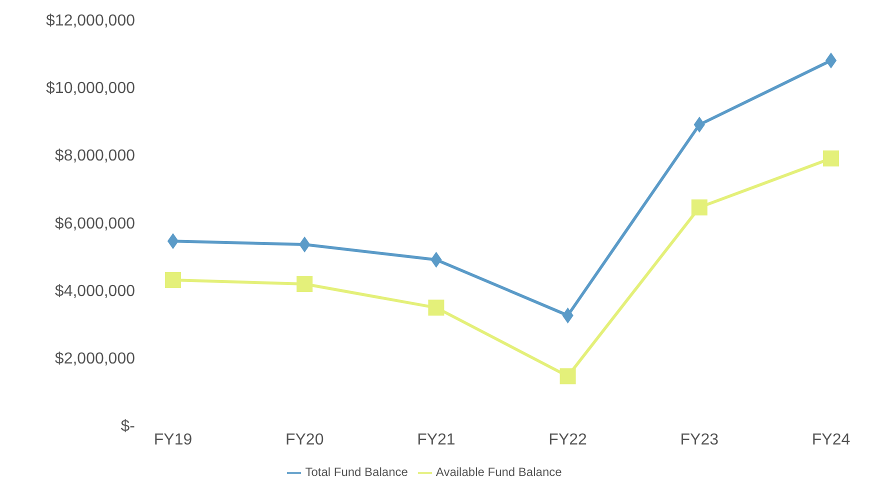  Describe the element at coordinates (568, 440) in the screenshot. I see `x-tick-label: FY22` at that location.